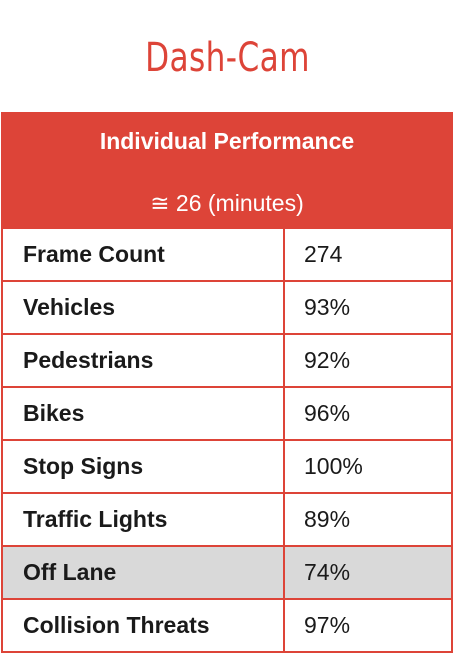 The width and height of the screenshot is (455, 654). I want to click on row-value: 274, so click(323, 254).